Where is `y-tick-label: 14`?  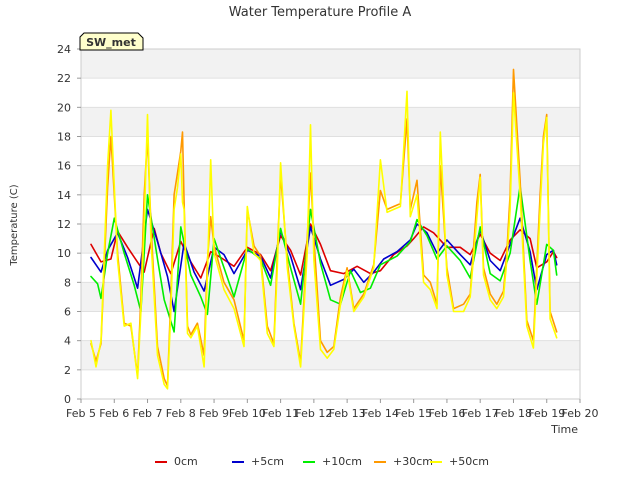
y-tick-label: 14 is located at coordinates (64, 195).